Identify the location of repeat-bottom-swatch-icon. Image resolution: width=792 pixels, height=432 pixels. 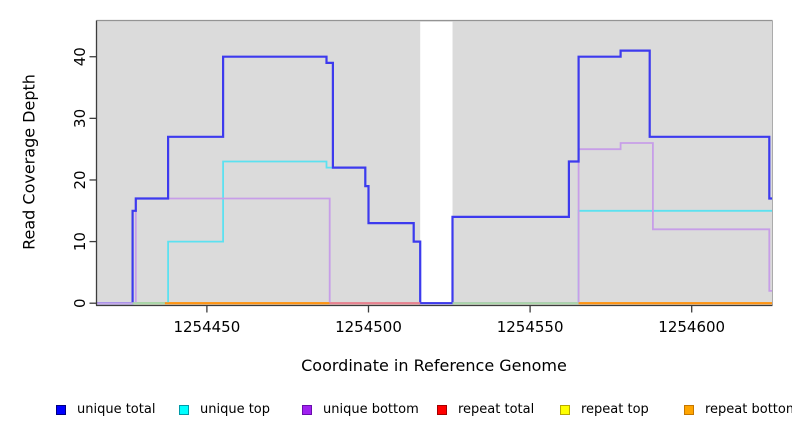
(689, 410).